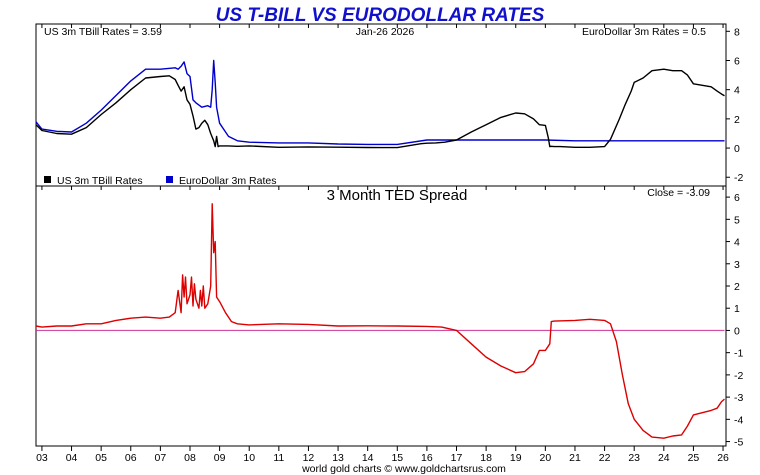  What do you see at coordinates (737, 220) in the screenshot?
I see `bottom-y-tick-label: 5` at bounding box center [737, 220].